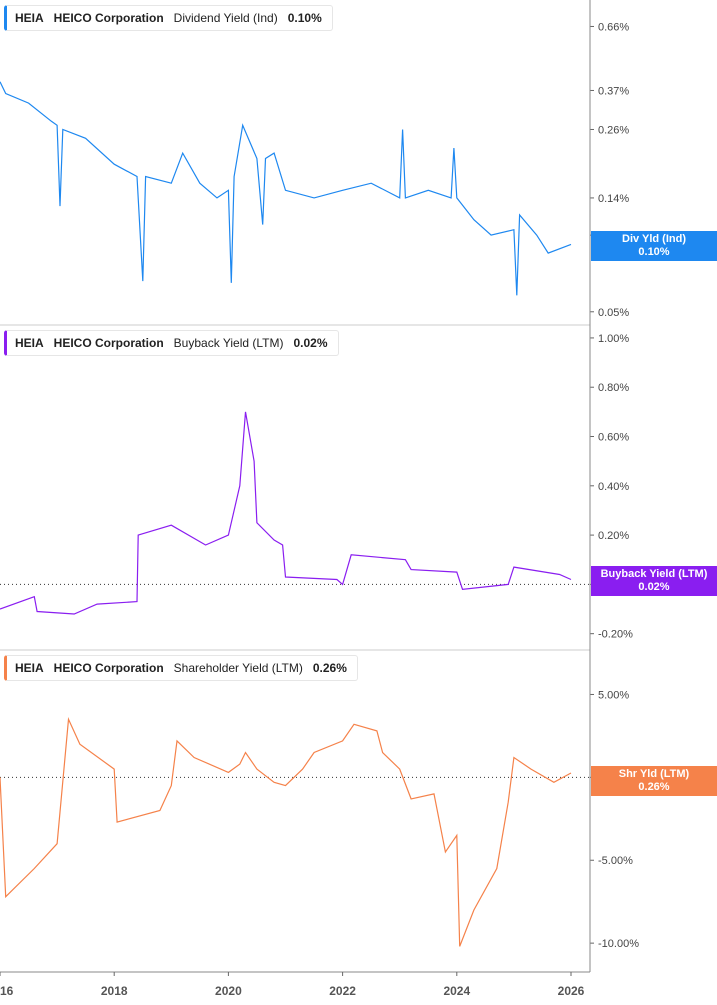  I want to click on y-tick-label: 0.05%, so click(613, 313).